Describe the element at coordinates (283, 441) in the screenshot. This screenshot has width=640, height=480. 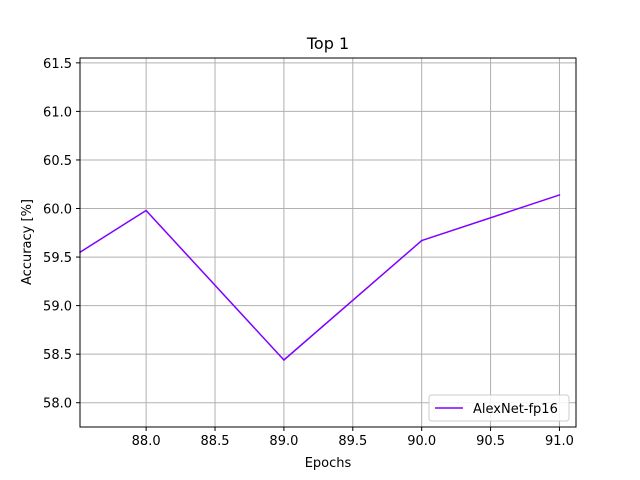
I see `x-tick-label: 89.0` at that location.